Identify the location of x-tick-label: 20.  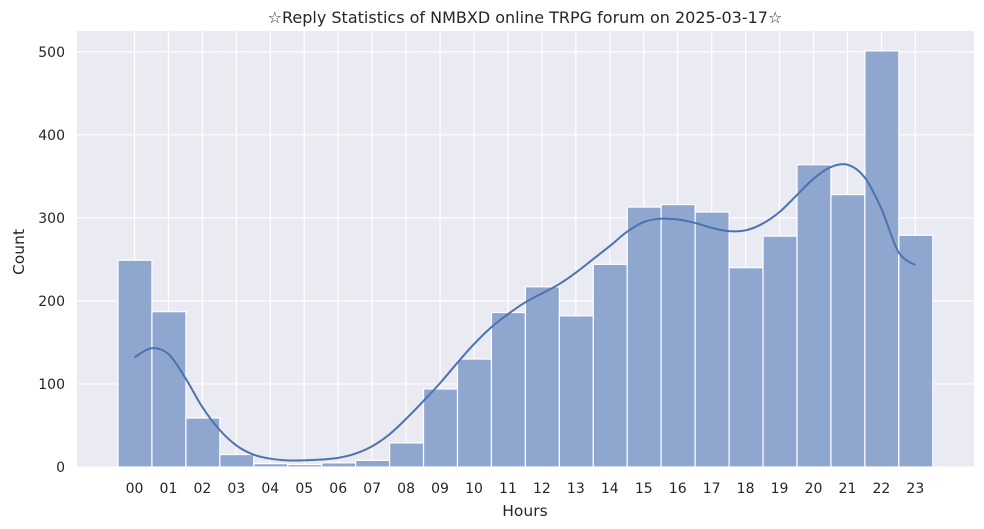
(814, 489).